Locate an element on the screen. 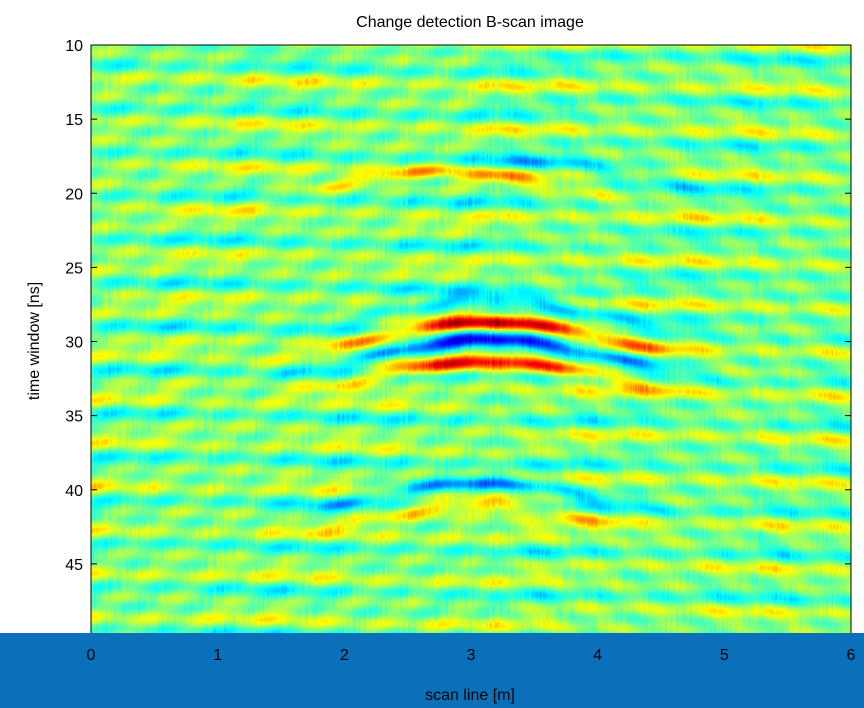  y-tick-label: 10 is located at coordinates (74, 46).